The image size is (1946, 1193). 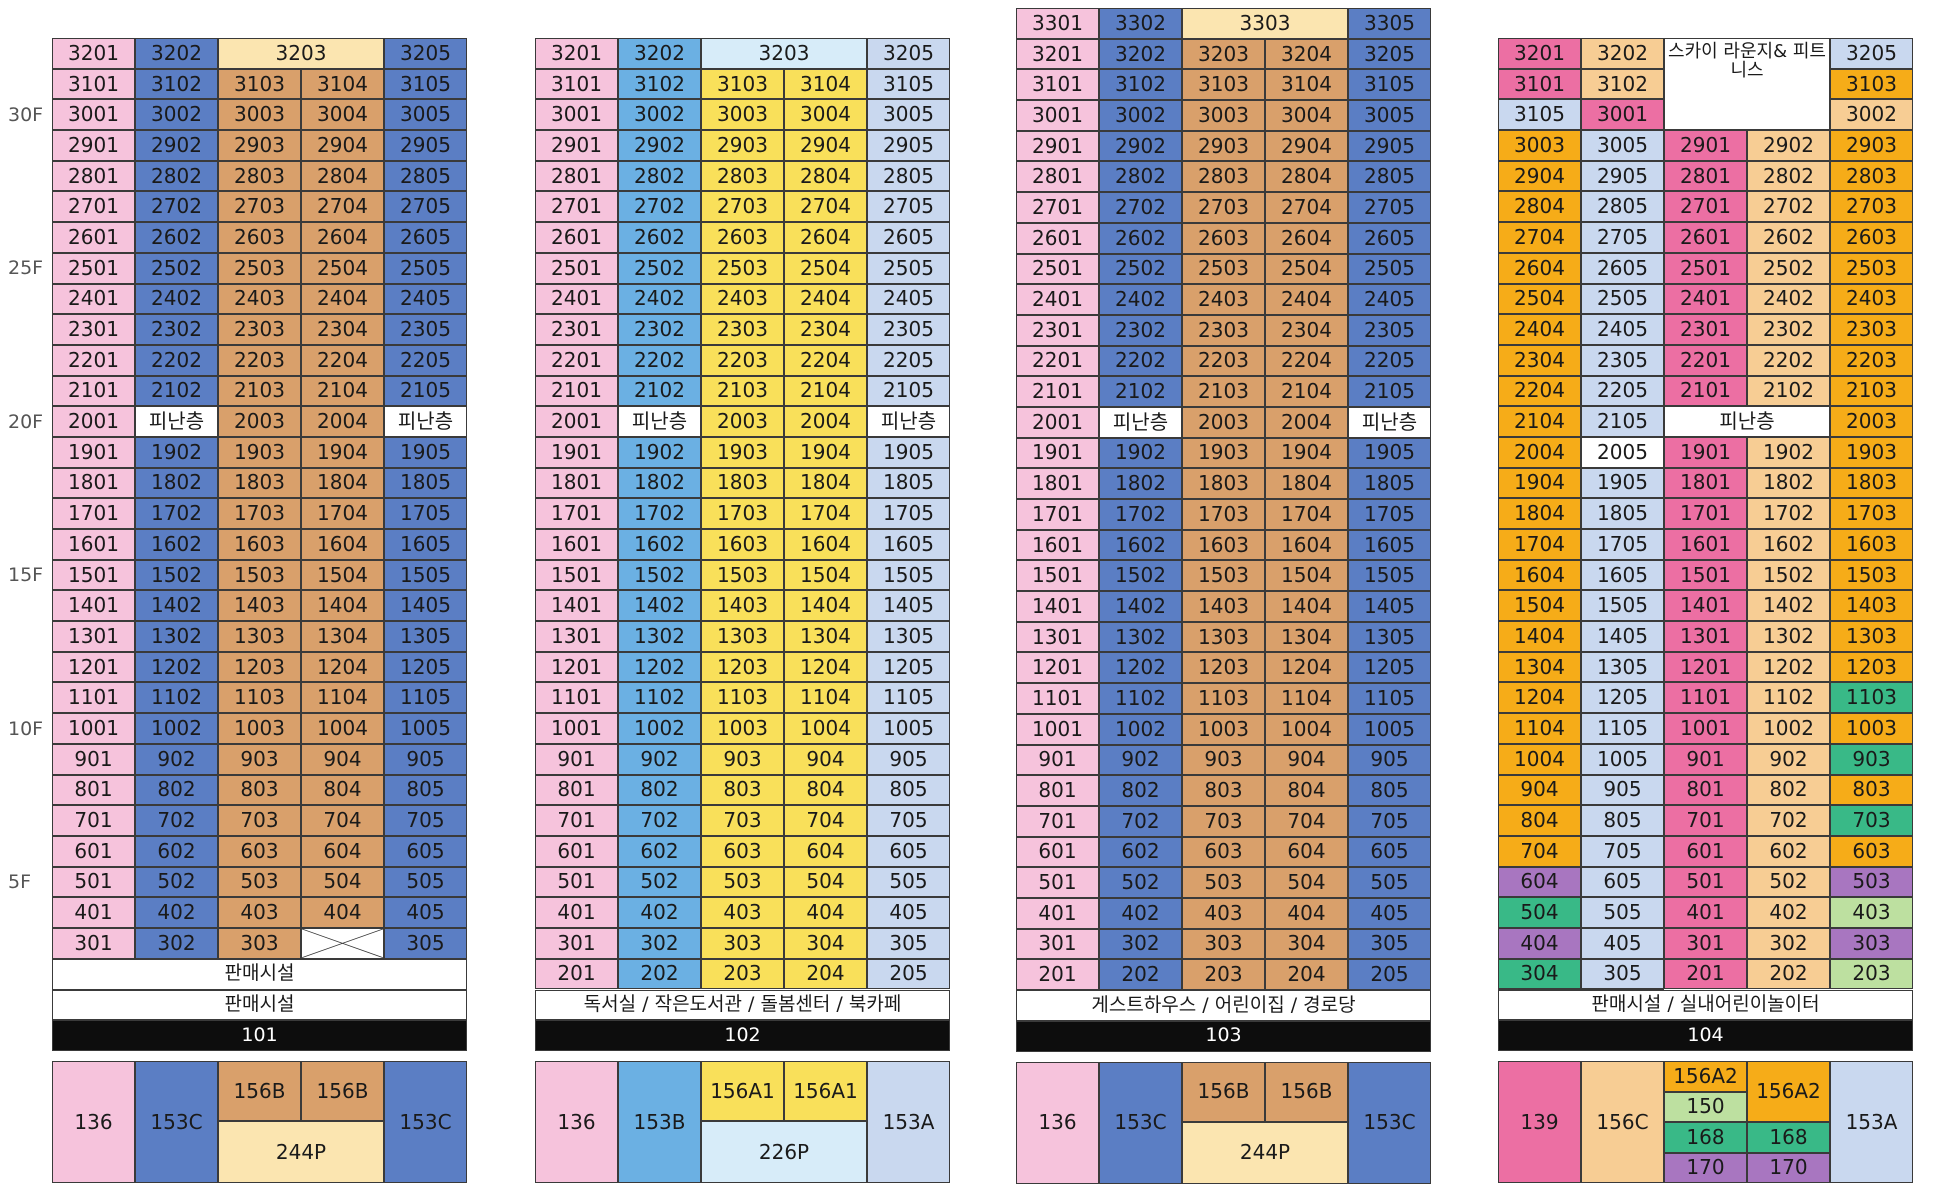 What do you see at coordinates (93, 882) in the screenshot?
I see `unit-cell: 501` at bounding box center [93, 882].